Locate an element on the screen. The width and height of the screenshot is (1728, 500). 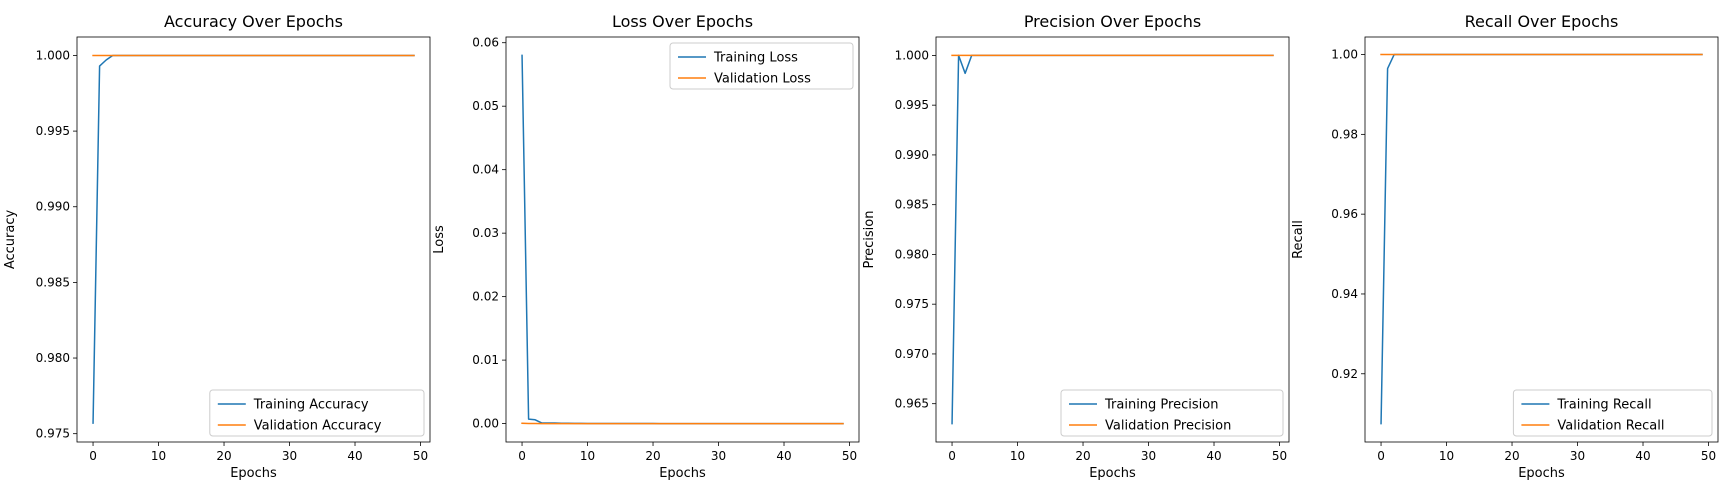
chart-title: Precision Over Epochs is located at coordinates (1112, 21).